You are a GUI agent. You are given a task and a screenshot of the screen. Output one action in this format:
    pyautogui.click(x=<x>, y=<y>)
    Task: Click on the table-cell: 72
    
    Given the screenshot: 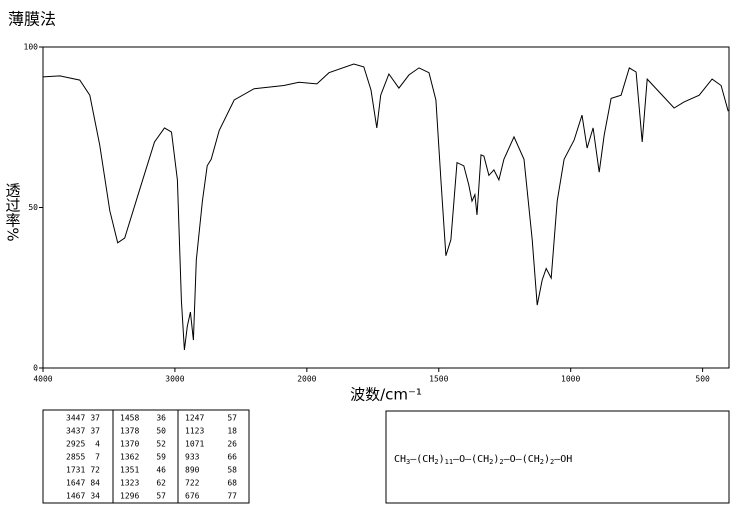 What is the action you would take?
    pyautogui.click(x=95, y=470)
    